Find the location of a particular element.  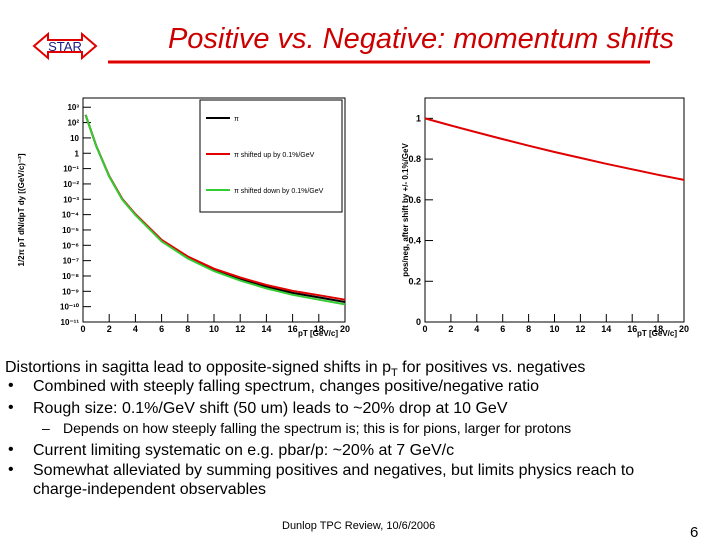

y-tick-label: 10⁻⁵ is located at coordinates (70, 230).